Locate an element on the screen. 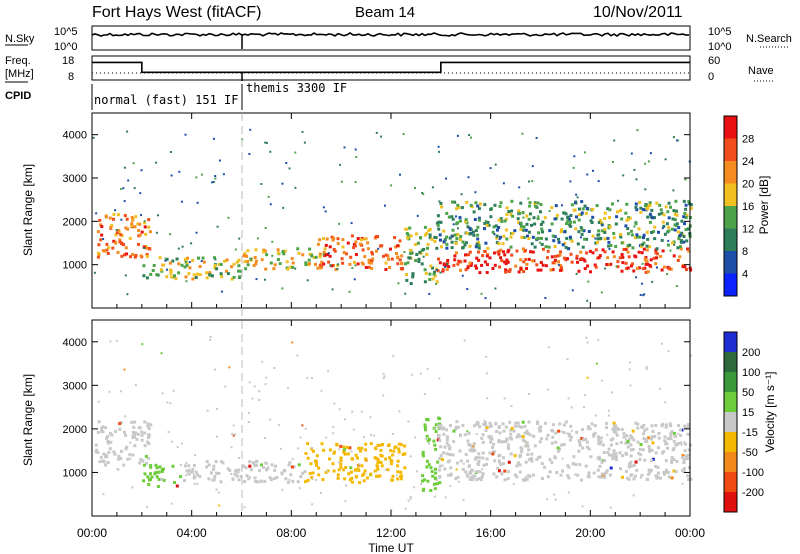  noise-left-tick-low: 10^0 is located at coordinates (66, 47).